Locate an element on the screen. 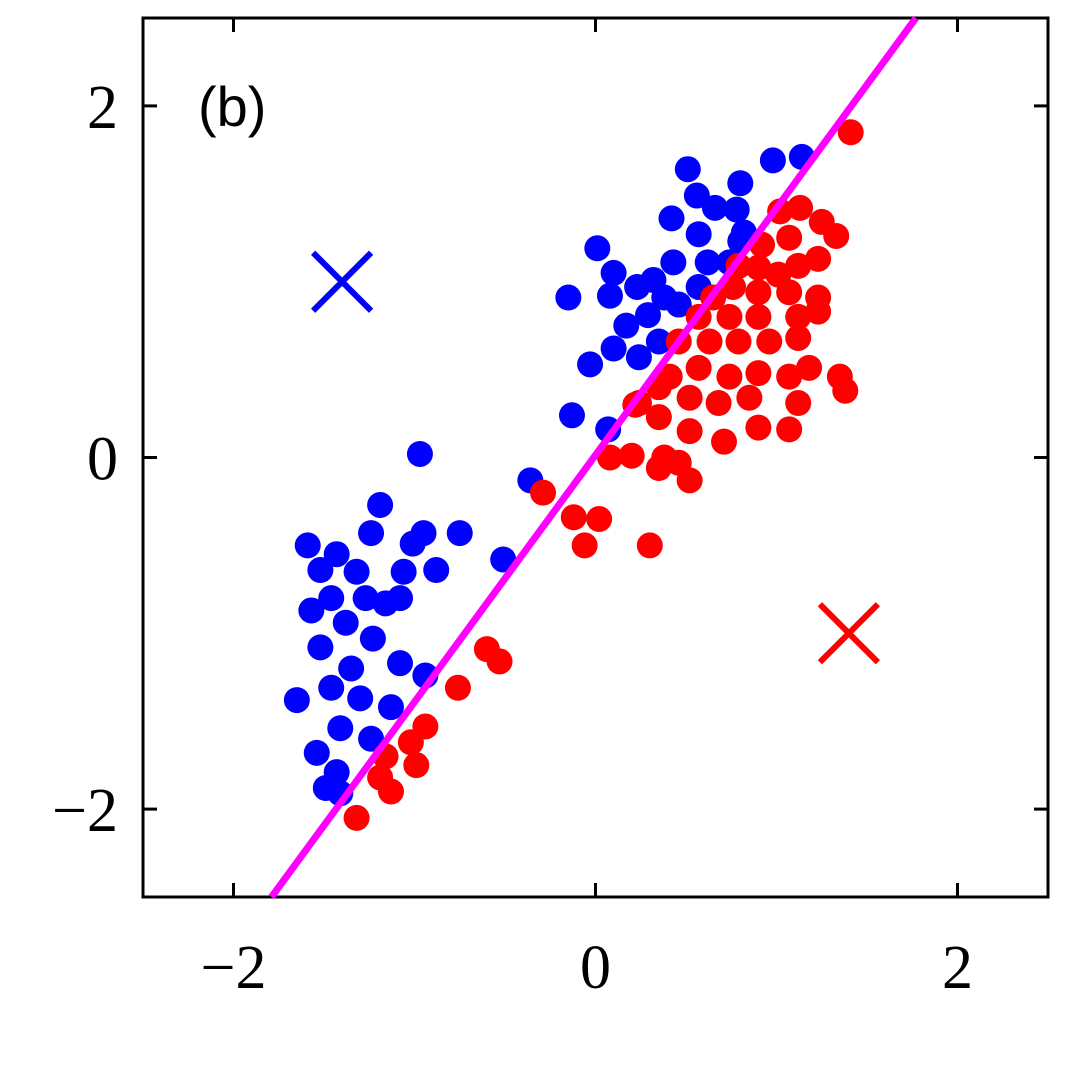 This screenshot has width=1067, height=1067. y-tick-label: 2 is located at coordinates (102, 108).